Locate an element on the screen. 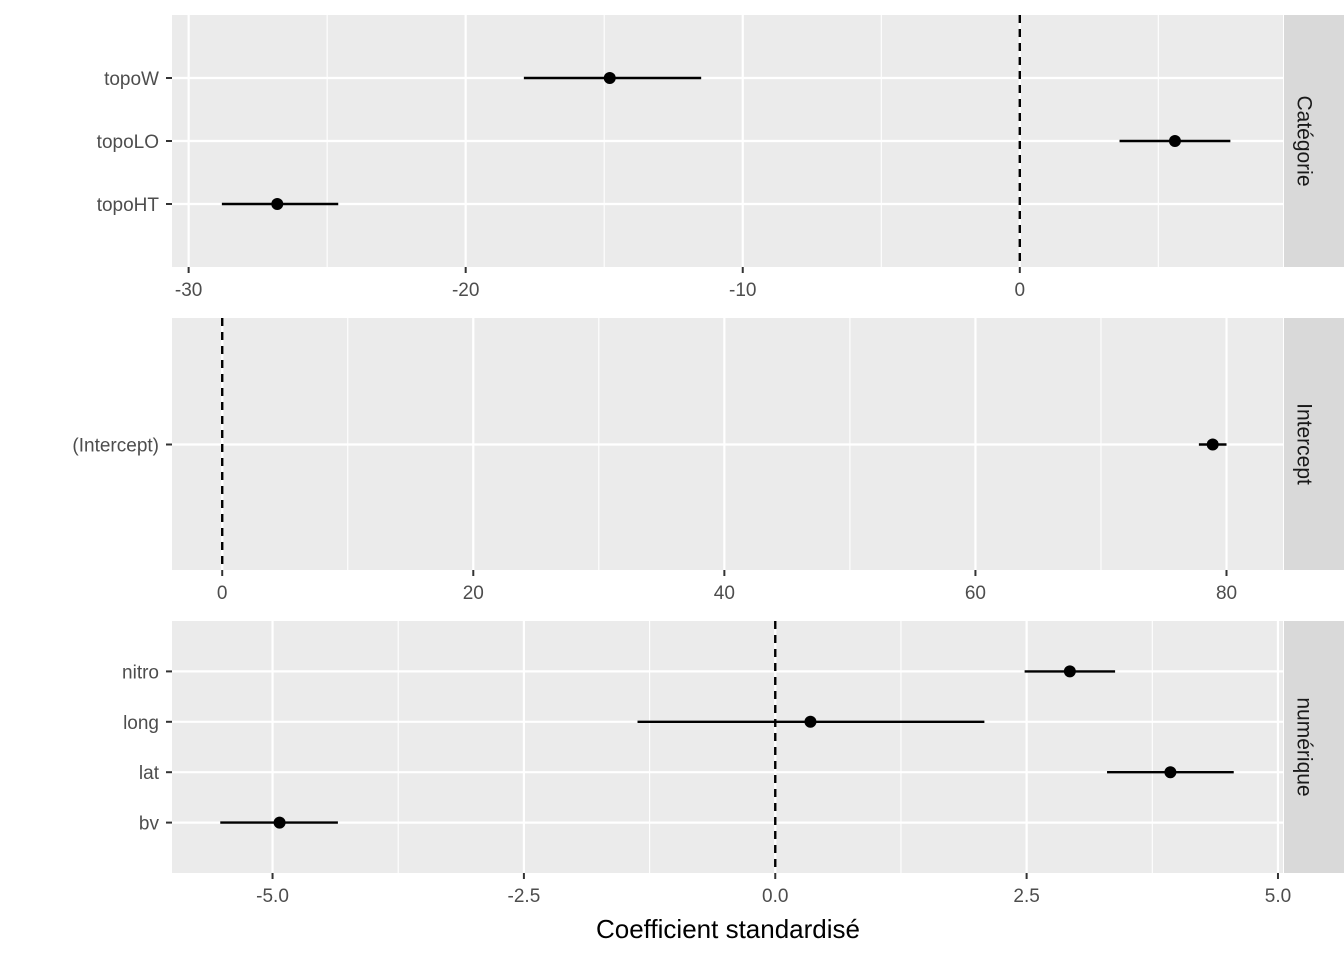  term-label: topoHT is located at coordinates (128, 205).